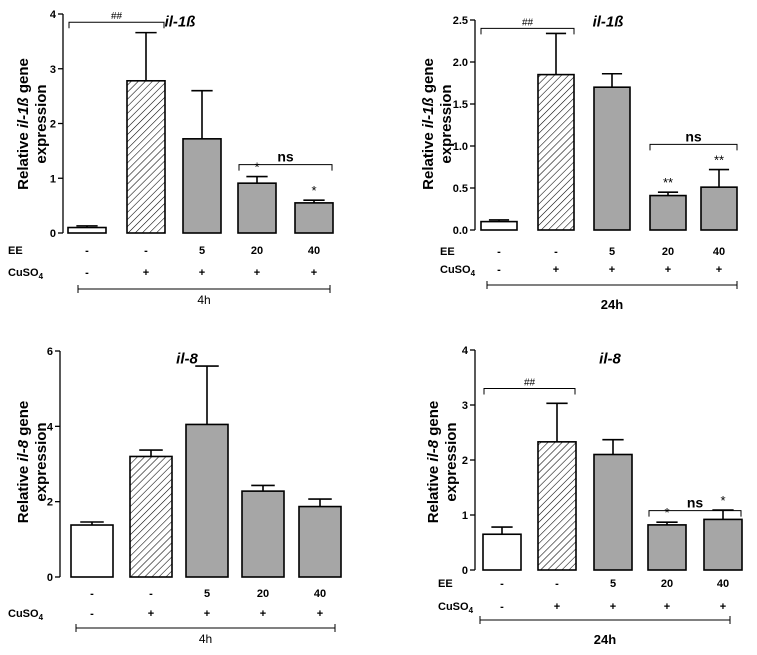 The image size is (757, 655). I want to click on bar-control, so click(502, 552).